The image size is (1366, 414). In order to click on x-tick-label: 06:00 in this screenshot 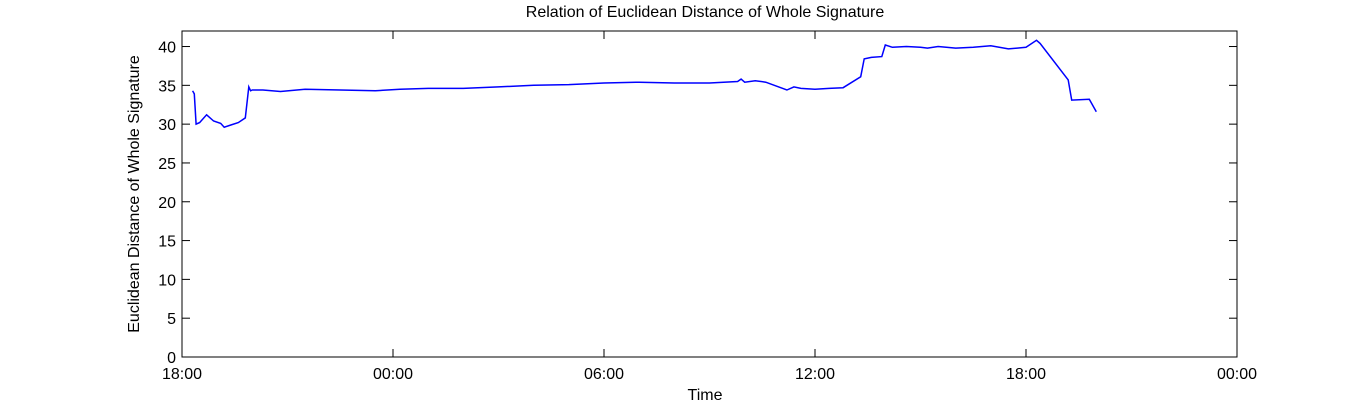, I will do `click(604, 374)`.